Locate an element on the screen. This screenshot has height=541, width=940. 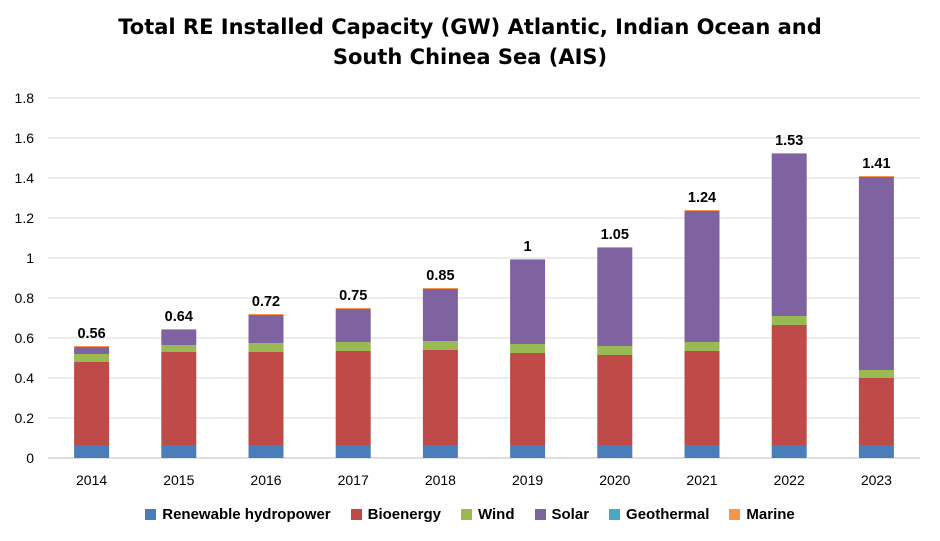
x-tick-label: 2022 is located at coordinates (789, 480).